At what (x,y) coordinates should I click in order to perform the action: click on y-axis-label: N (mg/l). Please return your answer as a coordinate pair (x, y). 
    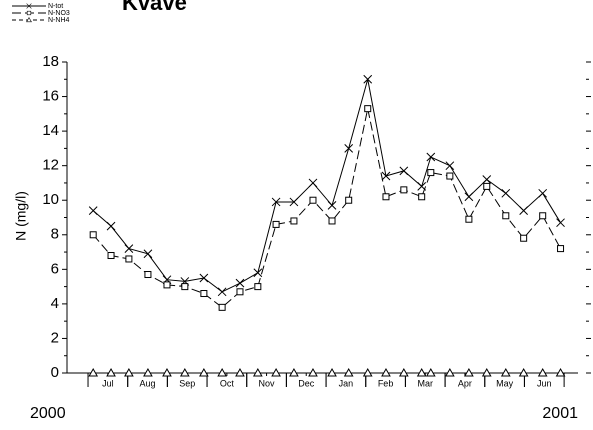
    Looking at the image, I should click on (21, 216).